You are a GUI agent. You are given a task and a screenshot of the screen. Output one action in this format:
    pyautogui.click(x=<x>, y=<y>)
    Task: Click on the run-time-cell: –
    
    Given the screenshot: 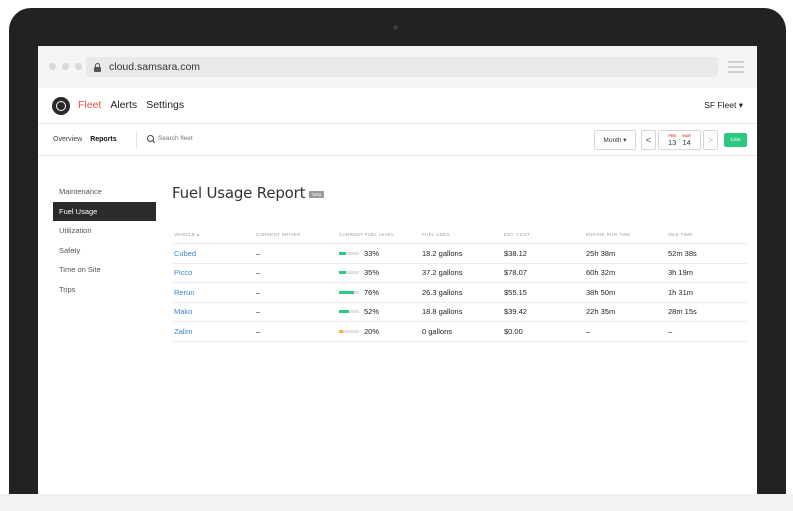 What is the action you would take?
    pyautogui.click(x=588, y=331)
    